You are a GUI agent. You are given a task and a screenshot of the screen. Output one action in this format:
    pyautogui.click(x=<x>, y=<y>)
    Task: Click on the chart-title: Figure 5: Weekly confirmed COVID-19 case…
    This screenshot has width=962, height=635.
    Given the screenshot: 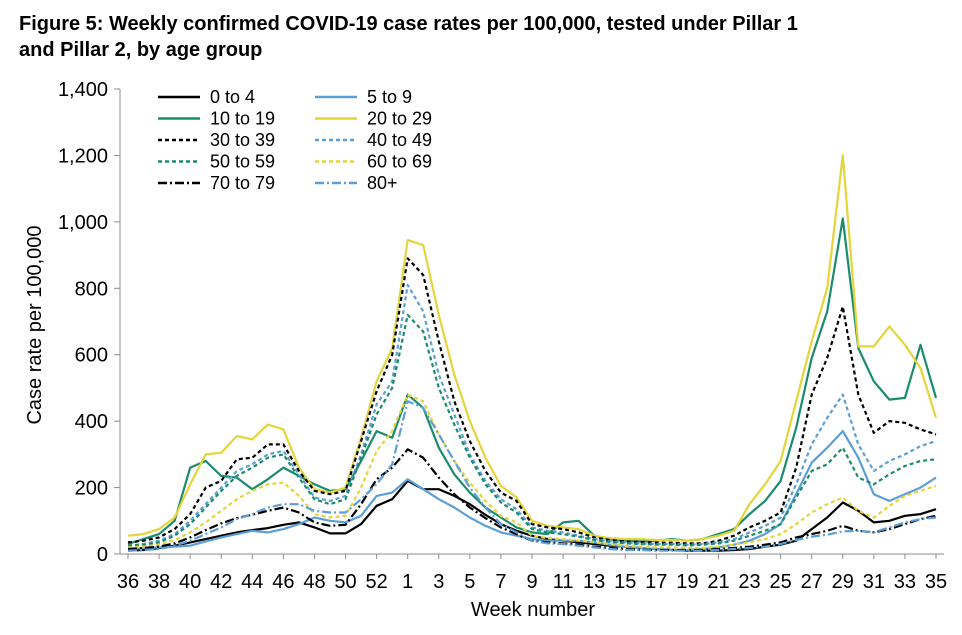 What is the action you would take?
    pyautogui.click(x=479, y=37)
    